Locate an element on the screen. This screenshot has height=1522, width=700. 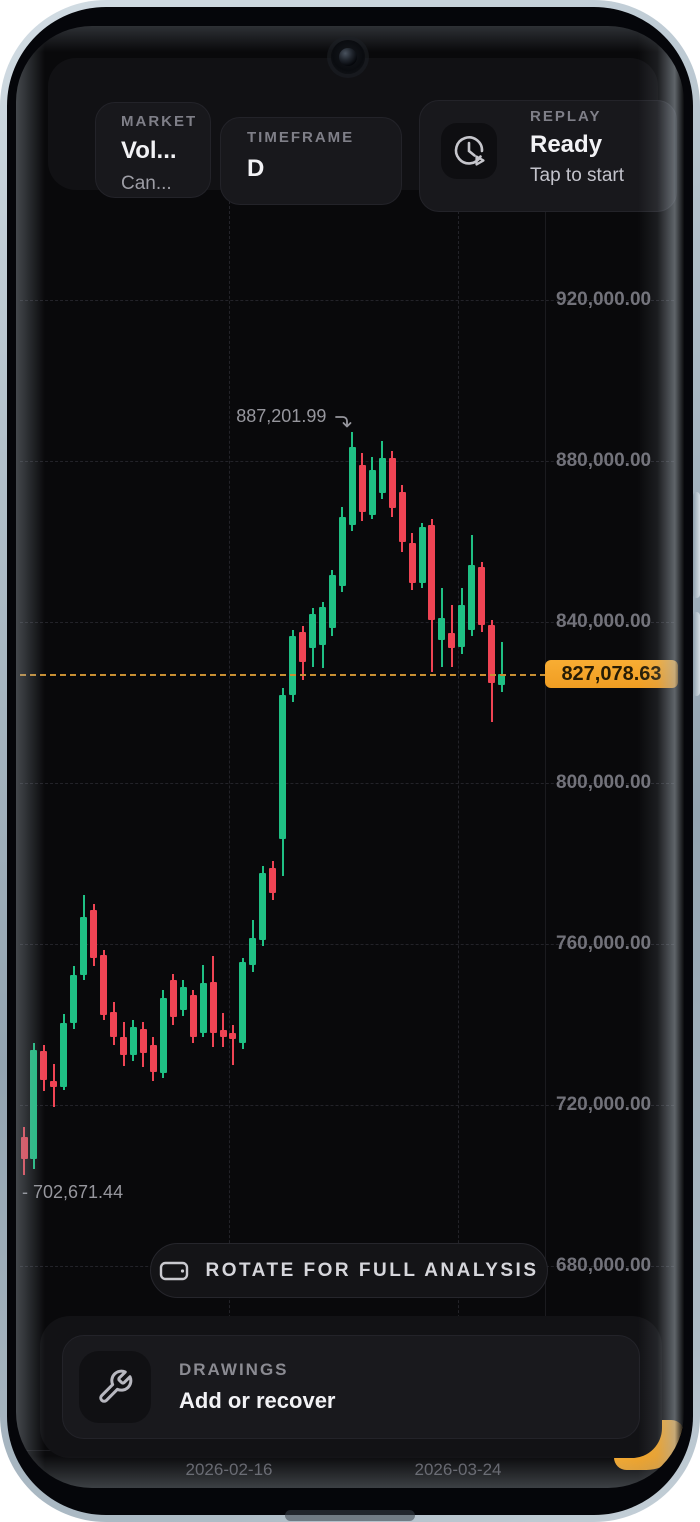
charging-port is located at coordinates (350, 1515).